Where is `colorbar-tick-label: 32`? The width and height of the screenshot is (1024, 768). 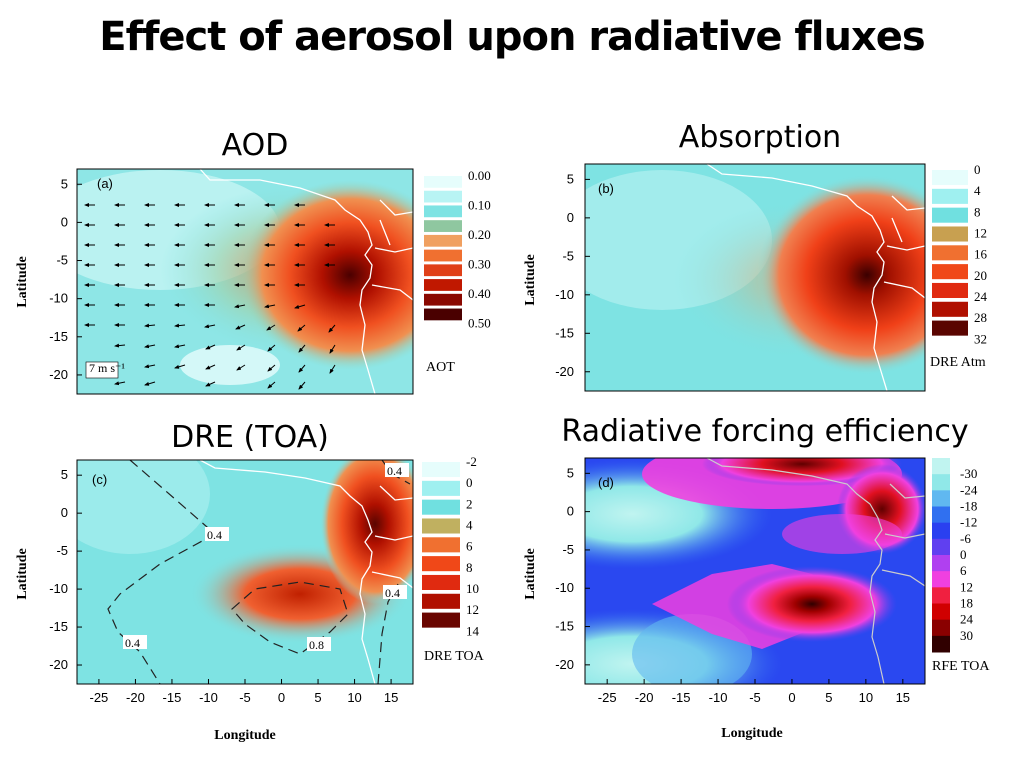 colorbar-tick-label: 32 is located at coordinates (980, 338).